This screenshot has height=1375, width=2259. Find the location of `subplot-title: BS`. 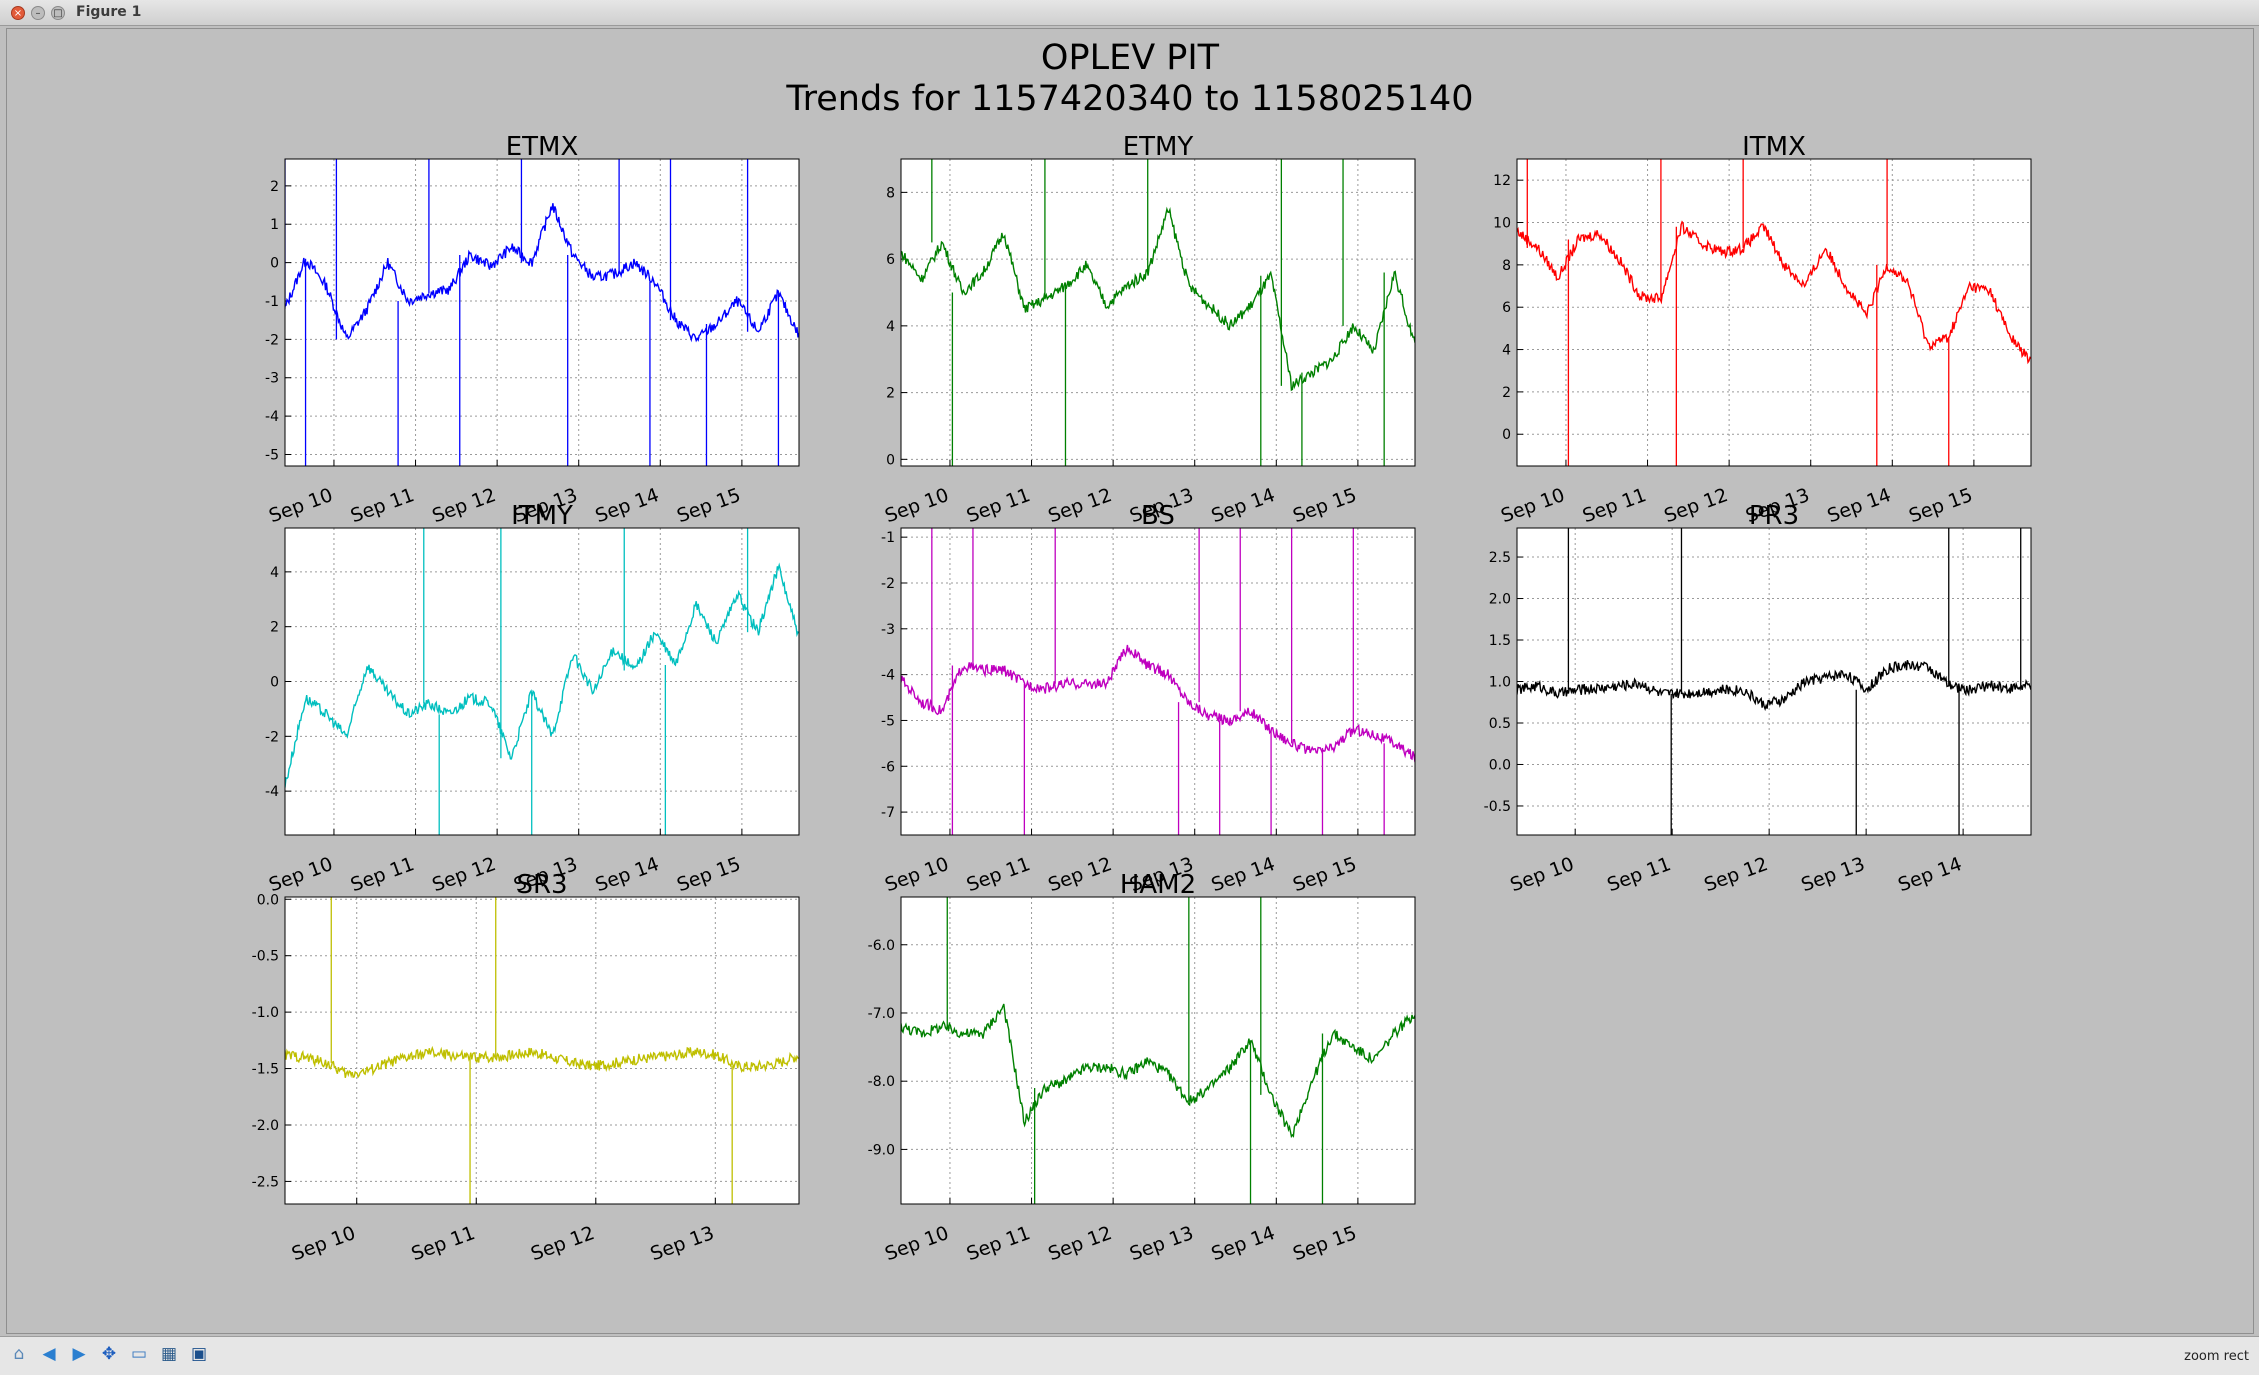

subplot-title: BS is located at coordinates (1158, 516).